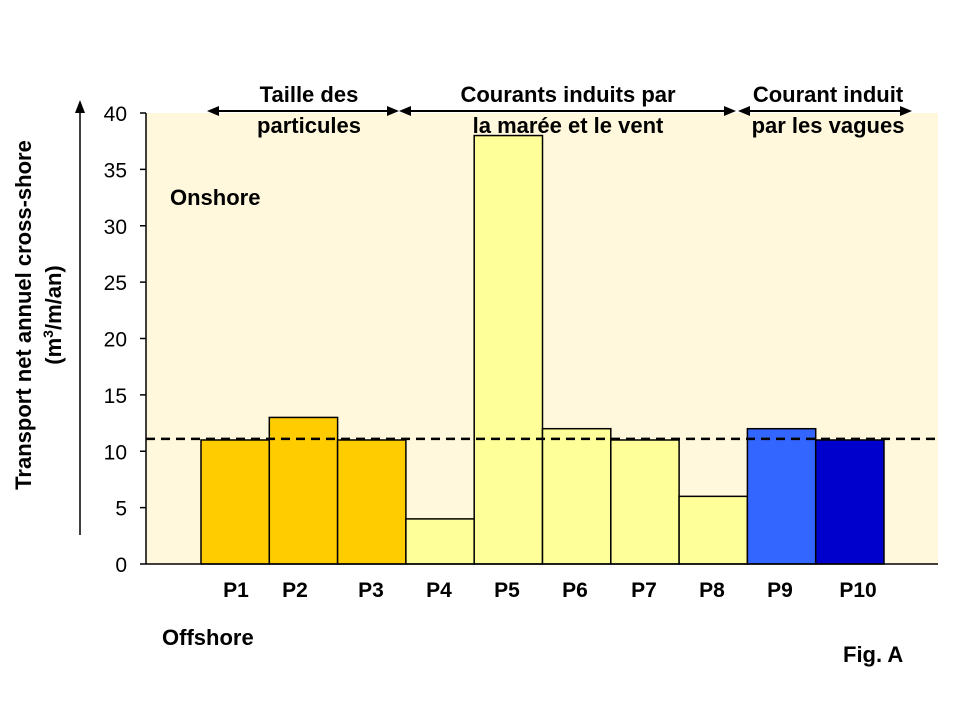  I want to click on bar-p7, so click(645, 502).